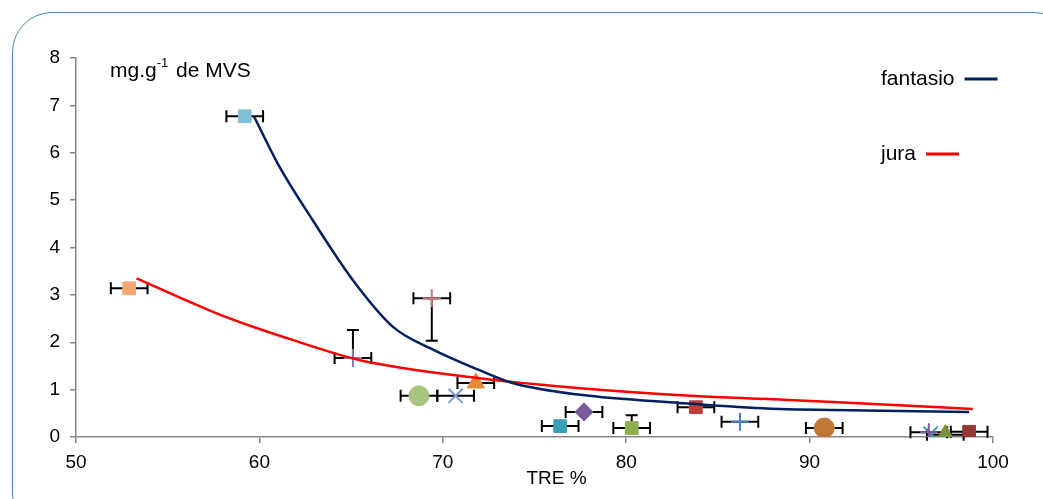 The height and width of the screenshot is (499, 1043). Describe the element at coordinates (76, 461) in the screenshot. I see `x-tick-label: 50` at that location.